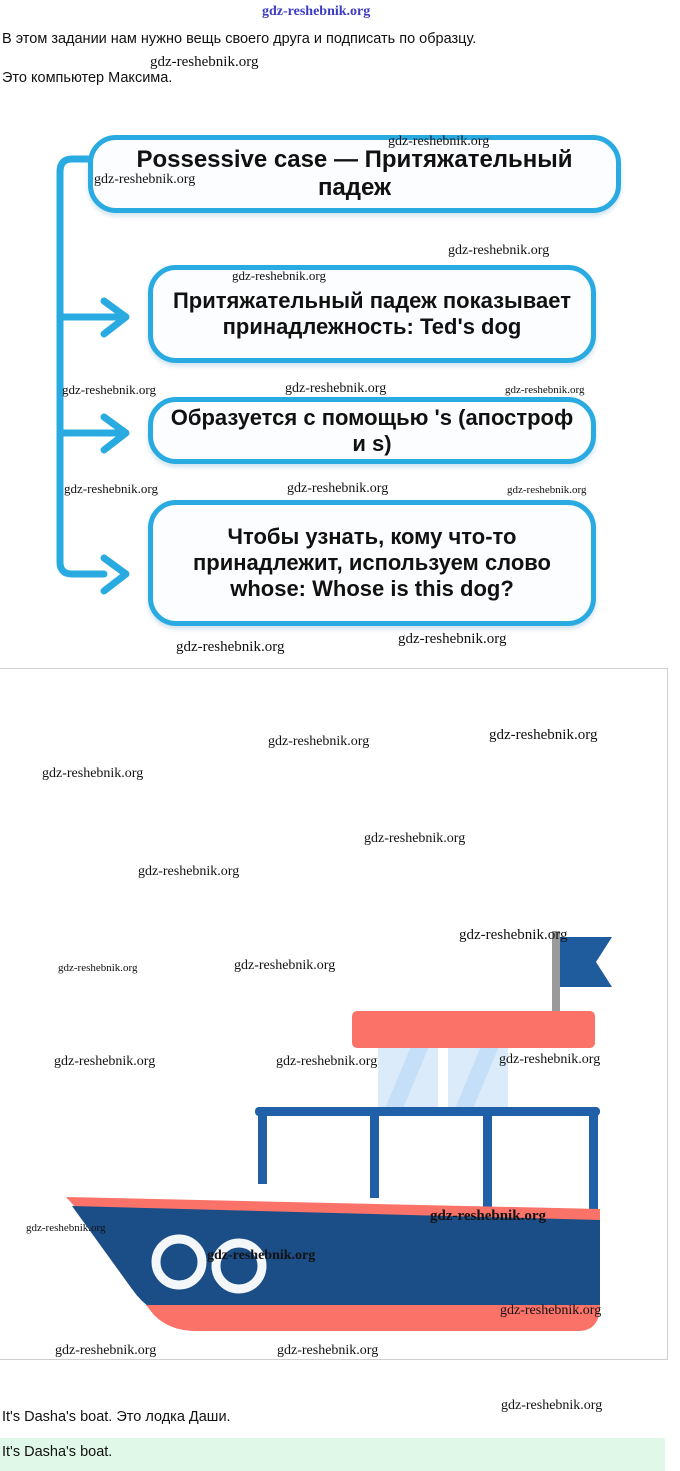 The height and width of the screenshot is (1471, 680). Describe the element at coordinates (93, 375) in the screenshot. I see `arrow-connector-diagram` at that location.